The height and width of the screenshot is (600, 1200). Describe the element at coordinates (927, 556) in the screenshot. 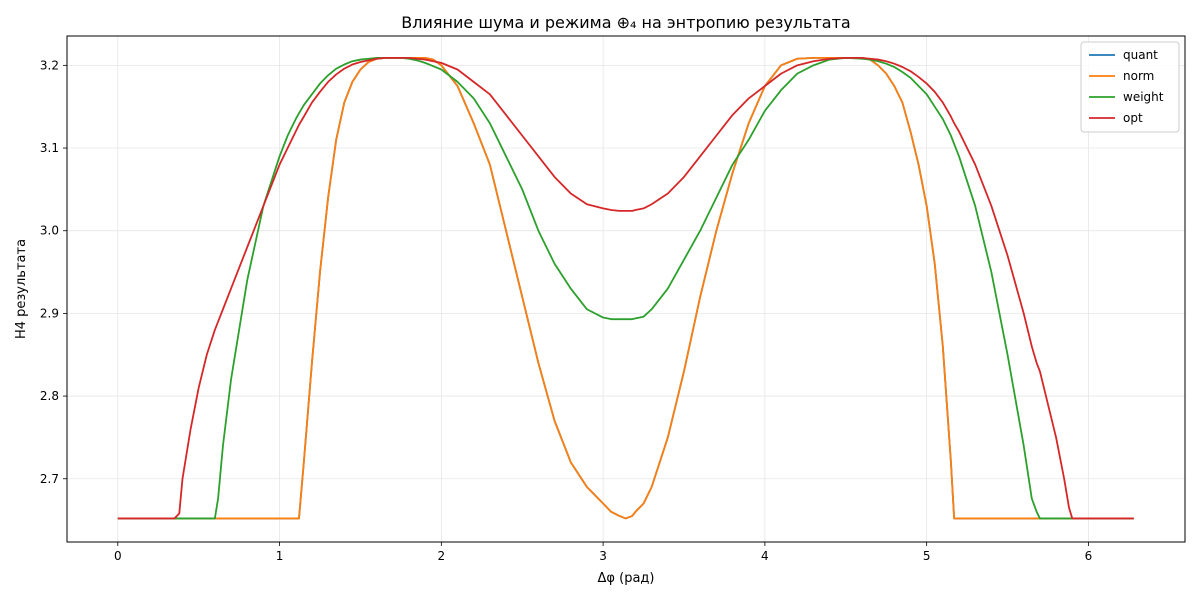

I see `x-tick-label: 5` at that location.